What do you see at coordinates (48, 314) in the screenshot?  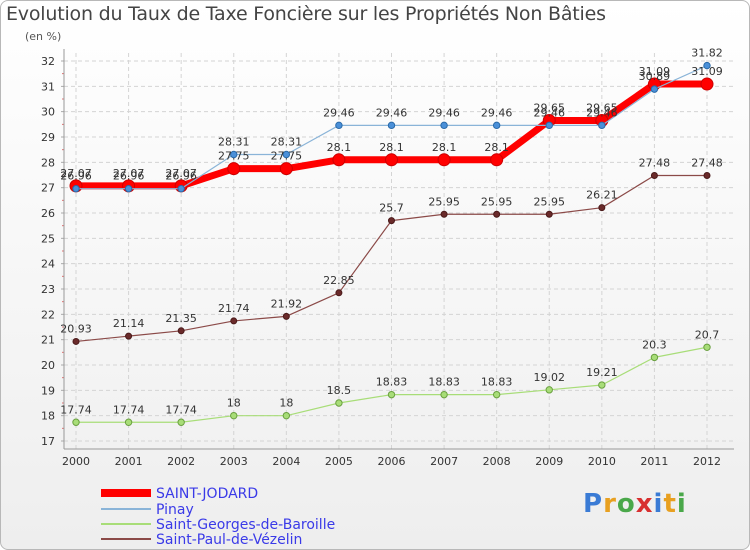 I see `y-tick-label: 22` at bounding box center [48, 314].